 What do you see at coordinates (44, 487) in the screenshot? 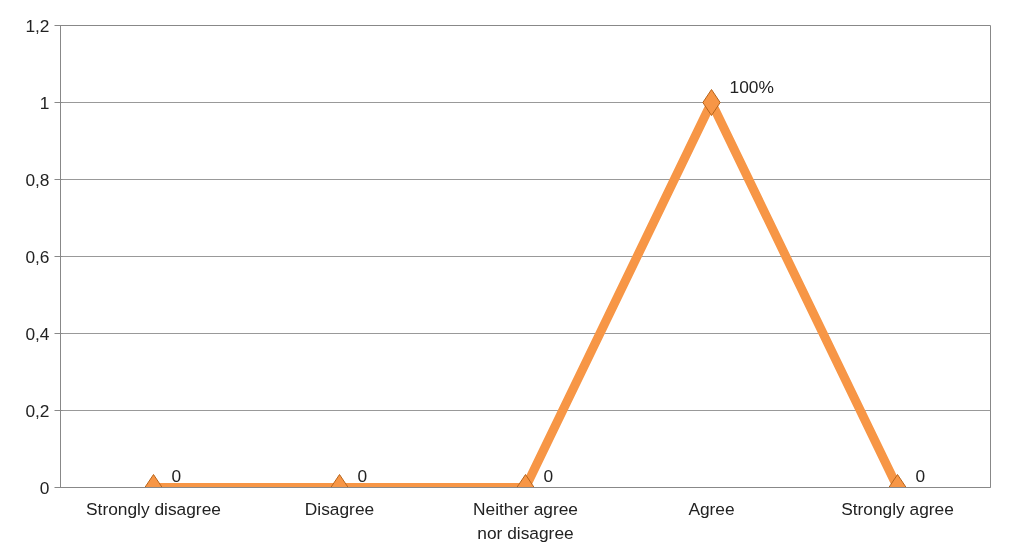
I see `y-tick-label: 0` at bounding box center [44, 487].